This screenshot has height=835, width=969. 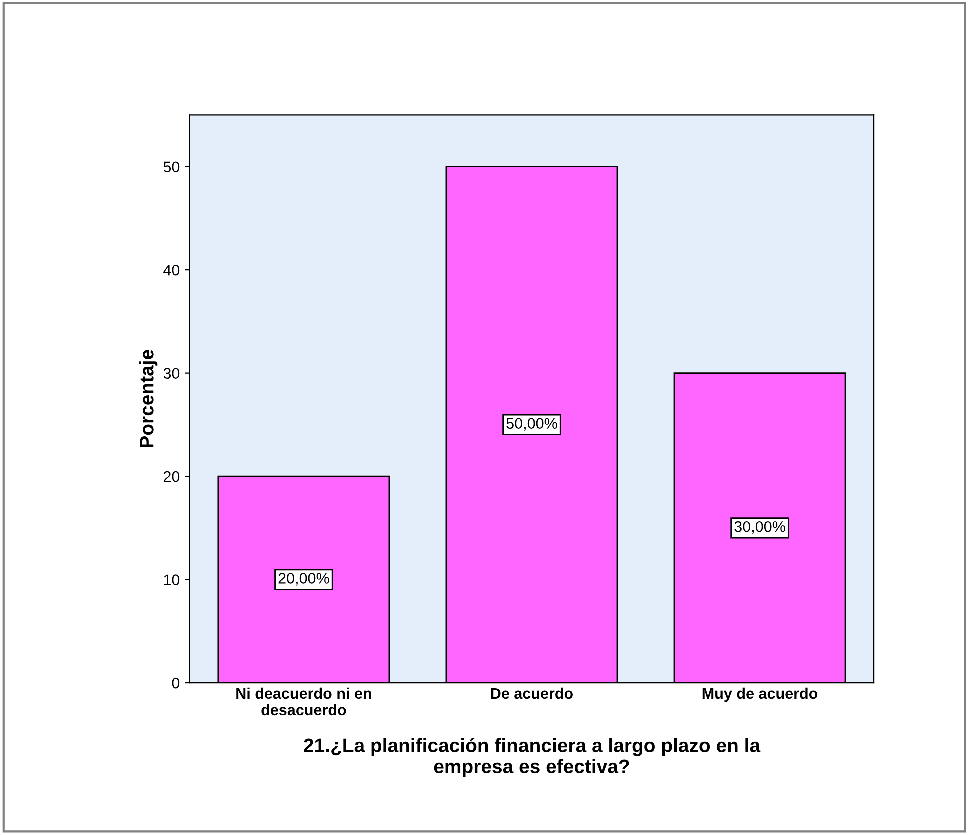 I want to click on y-tick-label: 10, so click(x=172, y=580).